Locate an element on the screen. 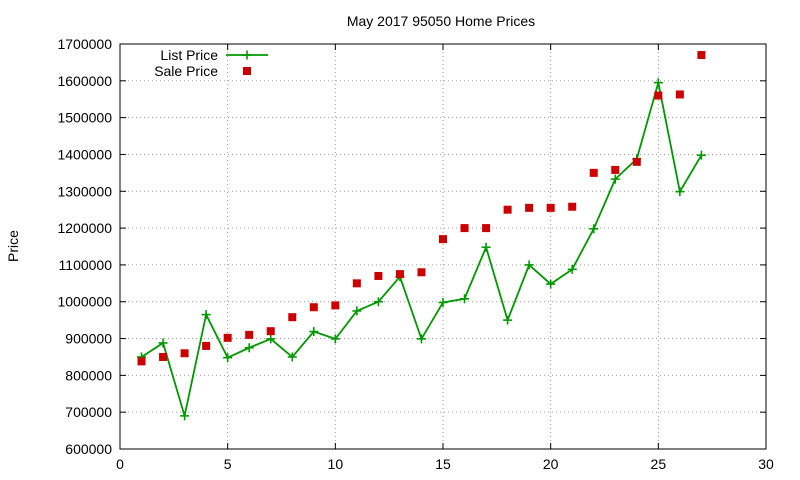 The image size is (800, 480). y-tick-label: 1000000 is located at coordinates (84, 302).